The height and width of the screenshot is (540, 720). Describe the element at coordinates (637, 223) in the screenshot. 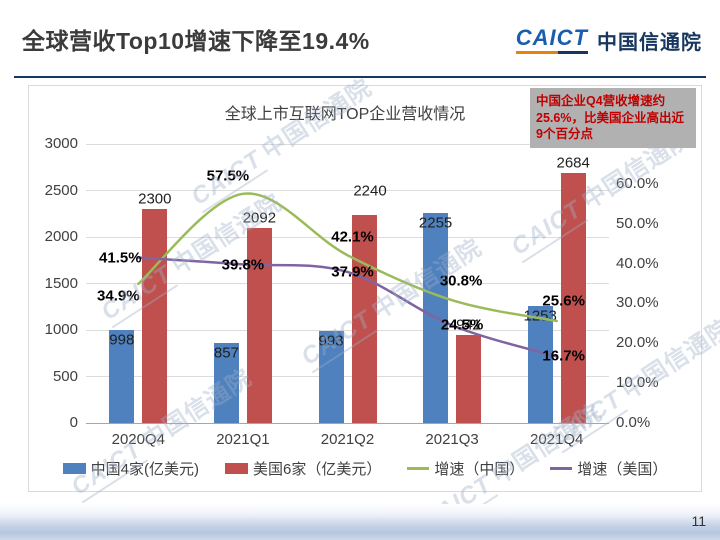

I see `secondary-y-axis-tick-label: 50.0%` at that location.